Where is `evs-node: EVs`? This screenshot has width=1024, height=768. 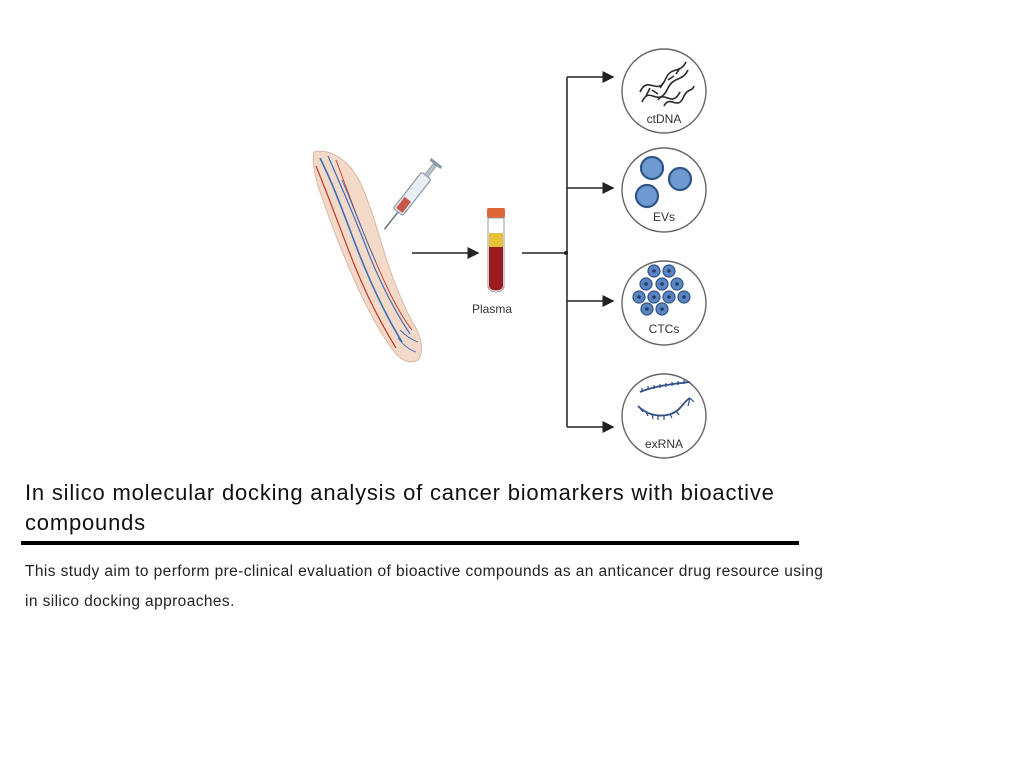
evs-node: EVs is located at coordinates (664, 190).